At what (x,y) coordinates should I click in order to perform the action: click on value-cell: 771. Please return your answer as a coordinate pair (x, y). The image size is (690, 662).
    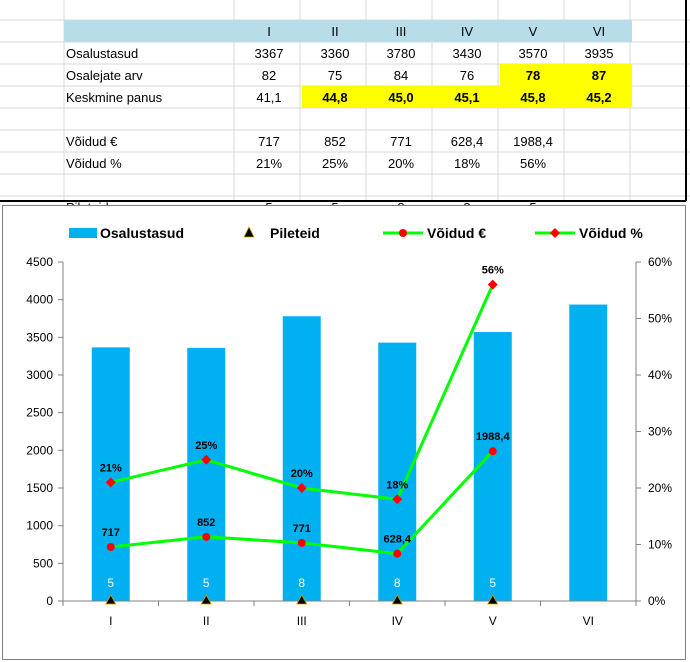
    Looking at the image, I should click on (401, 141).